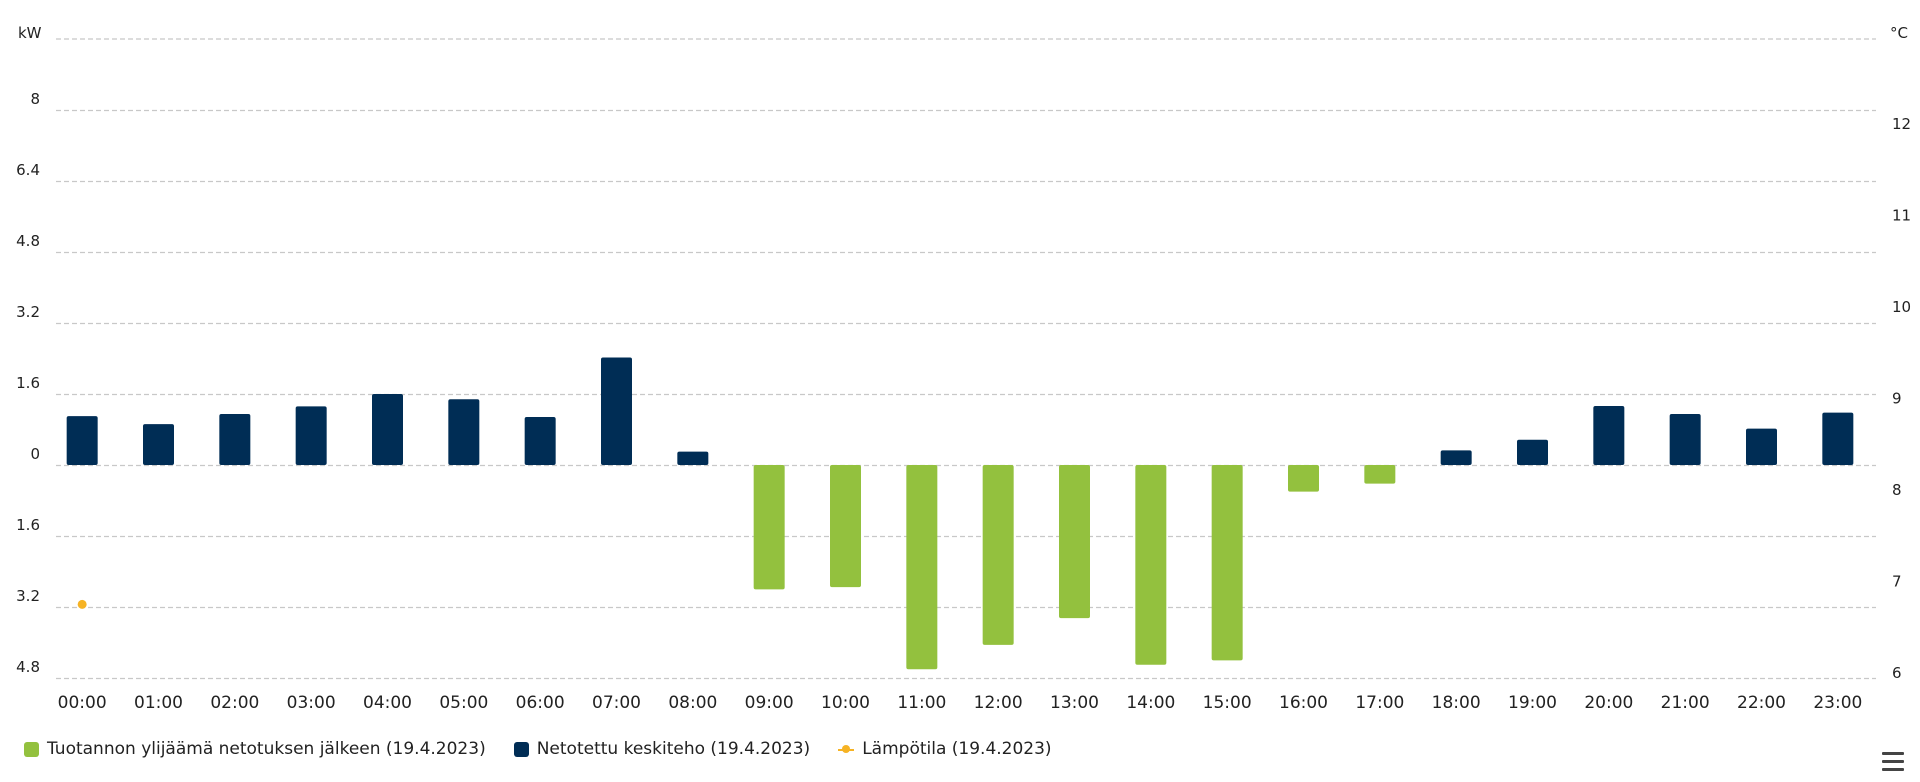  What do you see at coordinates (1150, 703) in the screenshot?
I see `x-axis-tick-label: 14:00` at bounding box center [1150, 703].